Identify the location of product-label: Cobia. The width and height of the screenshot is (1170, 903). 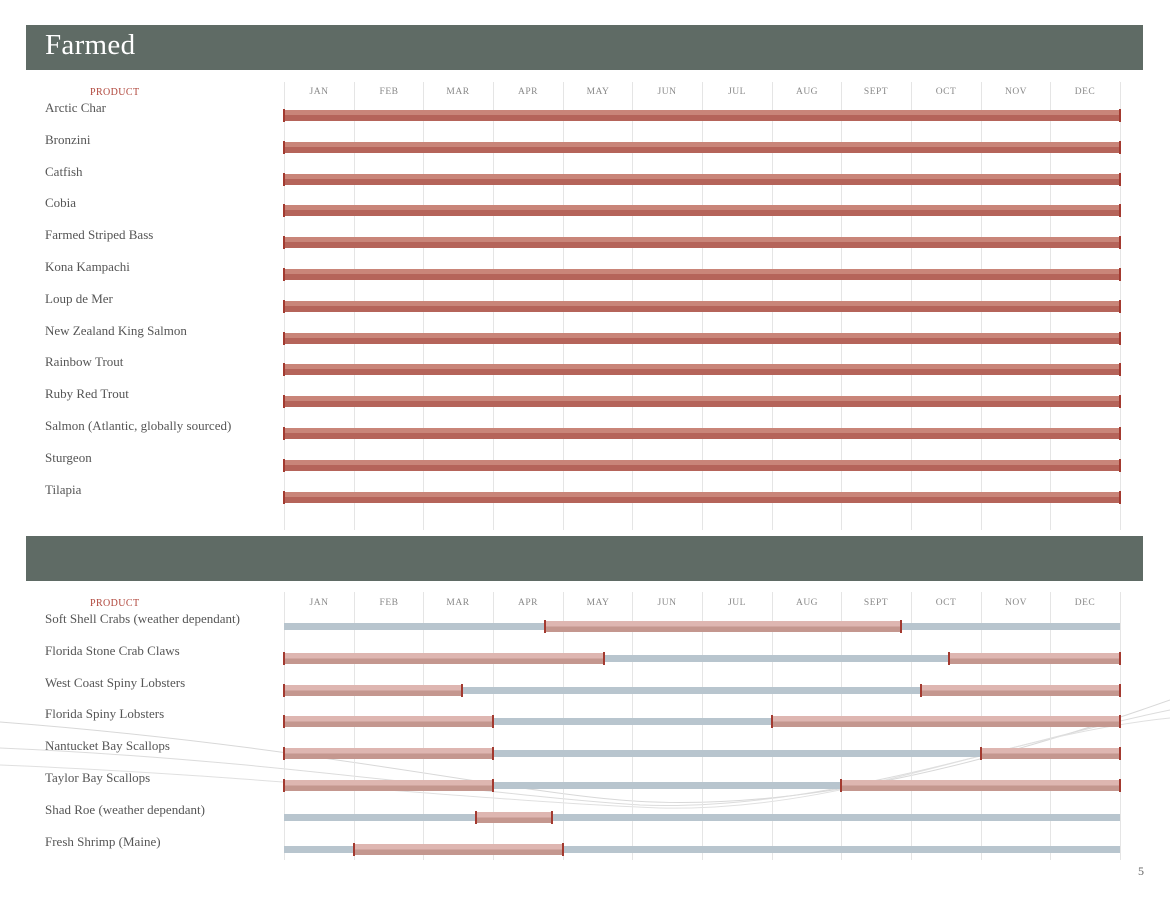
(61, 203).